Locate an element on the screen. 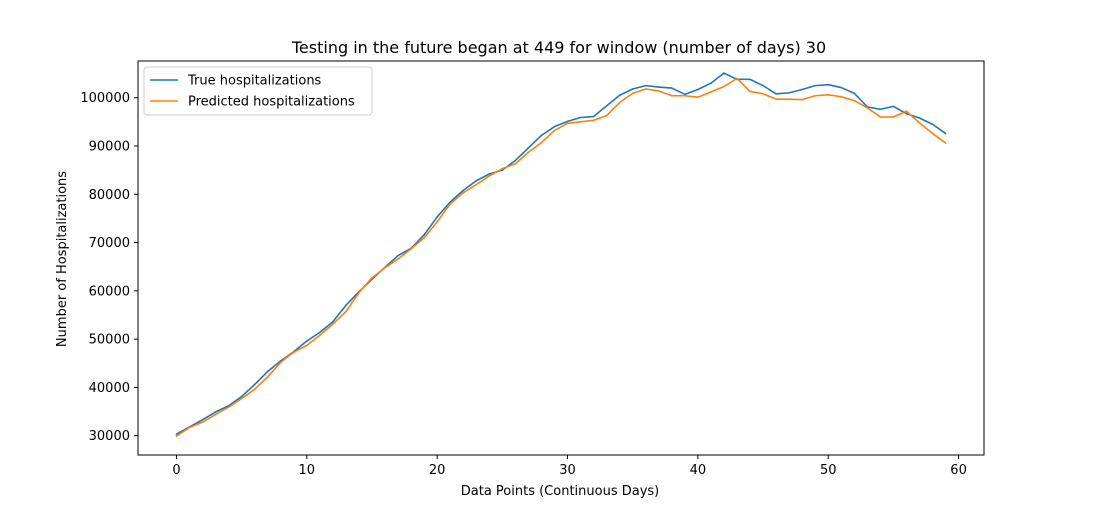 The width and height of the screenshot is (1093, 511). y-tick-label: 70000 is located at coordinates (109, 243).